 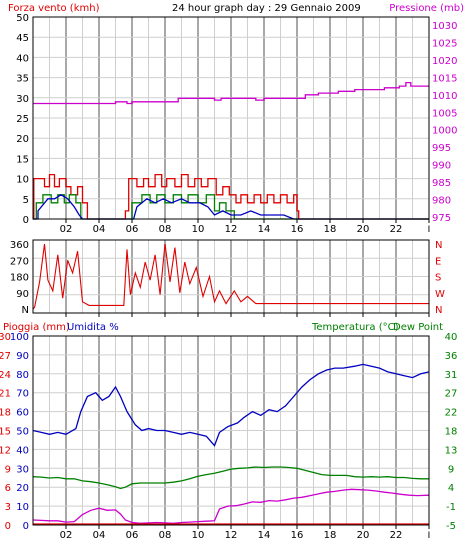 What do you see at coordinates (451, 507) in the screenshot?
I see `temperature-y-tick-label: -1` at bounding box center [451, 507].